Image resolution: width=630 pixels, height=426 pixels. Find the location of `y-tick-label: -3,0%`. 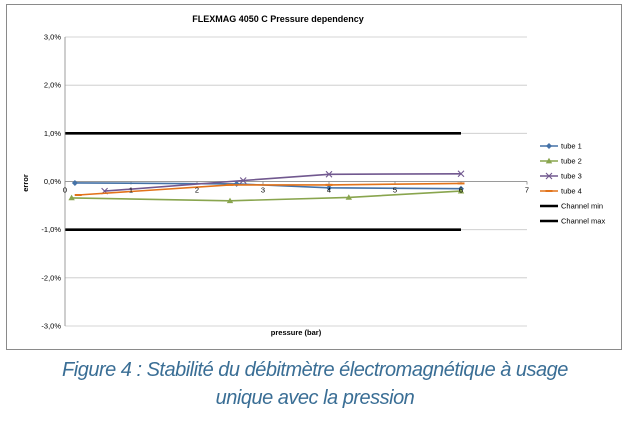

y-tick-label: -3,0% is located at coordinates (51, 326).